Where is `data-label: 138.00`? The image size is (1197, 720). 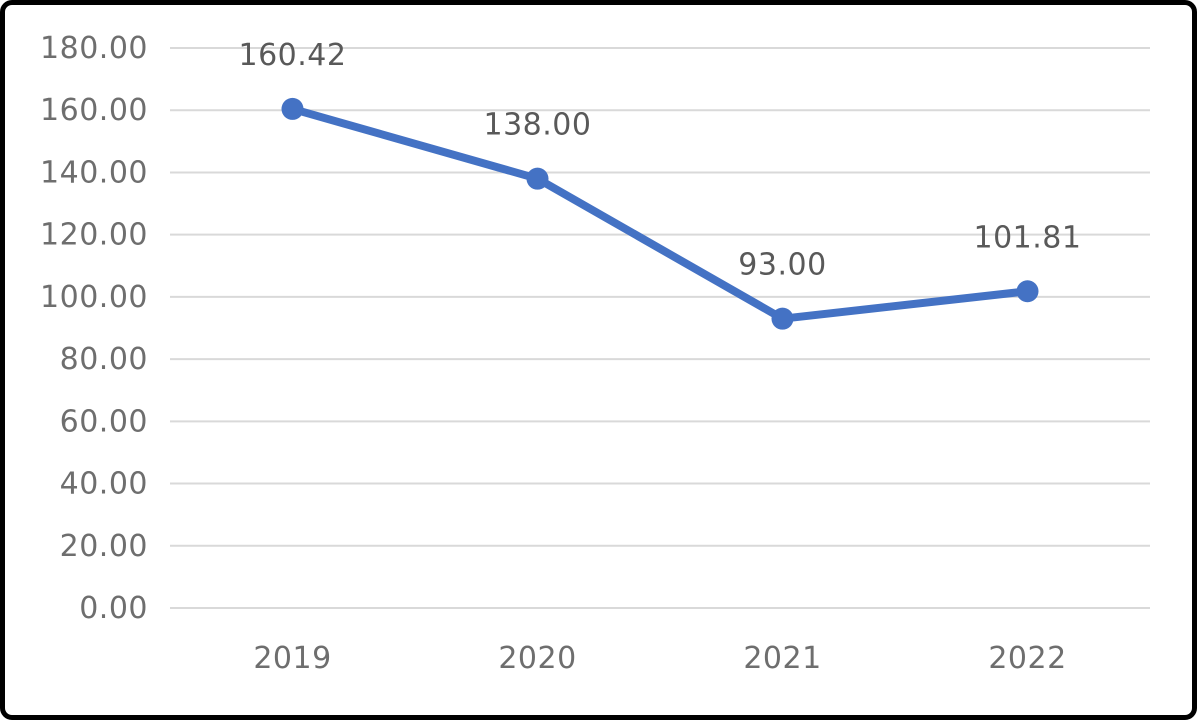 data-label: 138.00 is located at coordinates (538, 125).